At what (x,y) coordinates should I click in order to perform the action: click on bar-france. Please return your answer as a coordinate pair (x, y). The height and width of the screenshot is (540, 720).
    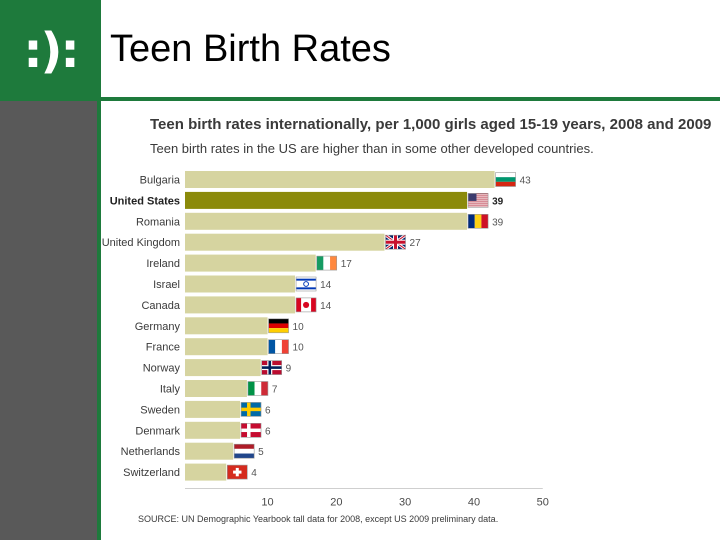
    Looking at the image, I should click on (226, 347).